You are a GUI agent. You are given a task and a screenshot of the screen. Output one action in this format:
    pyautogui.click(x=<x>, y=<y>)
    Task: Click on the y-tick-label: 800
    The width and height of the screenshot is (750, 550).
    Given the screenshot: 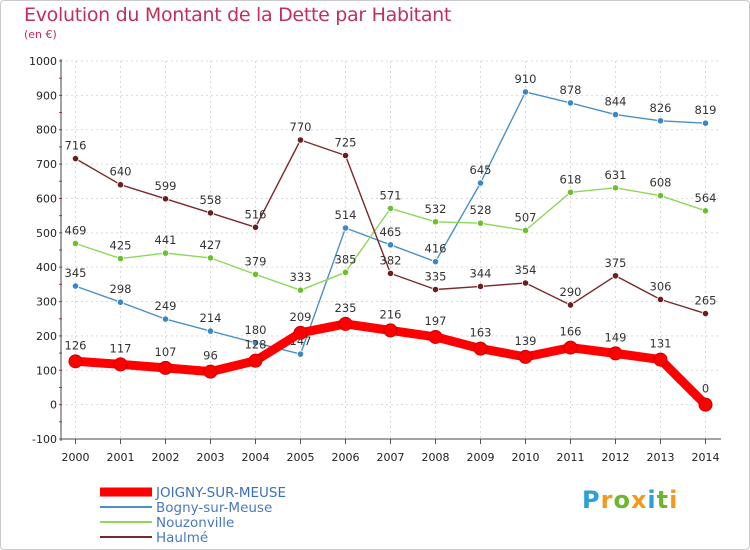 What is the action you would take?
    pyautogui.click(x=46, y=130)
    